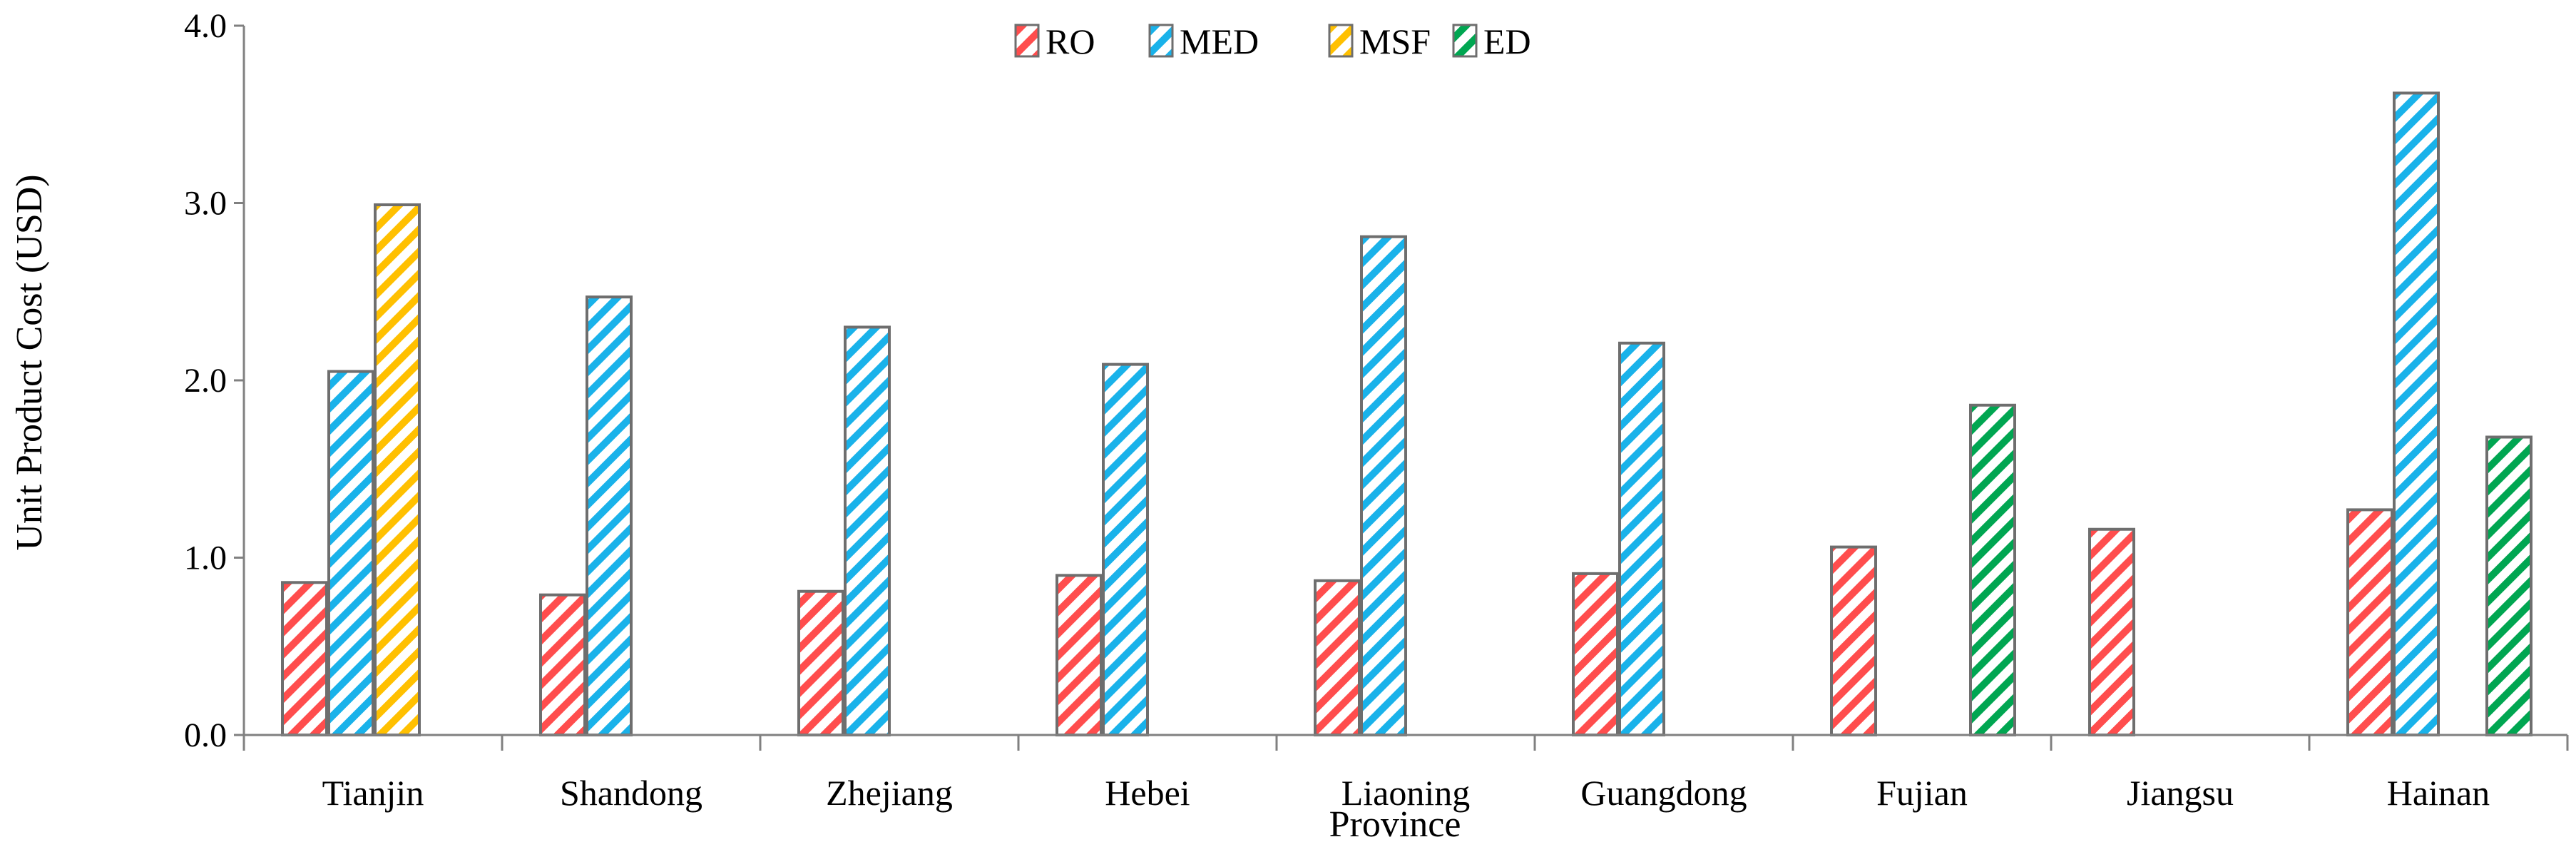 Image resolution: width=2576 pixels, height=852 pixels. Describe the element at coordinates (2181, 793) in the screenshot. I see `x-tick-label-jiangsu: Jiangsu` at that location.